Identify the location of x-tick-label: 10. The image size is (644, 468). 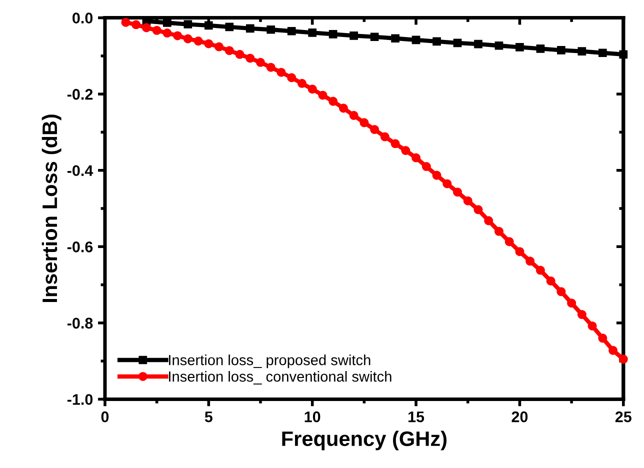
(312, 416).